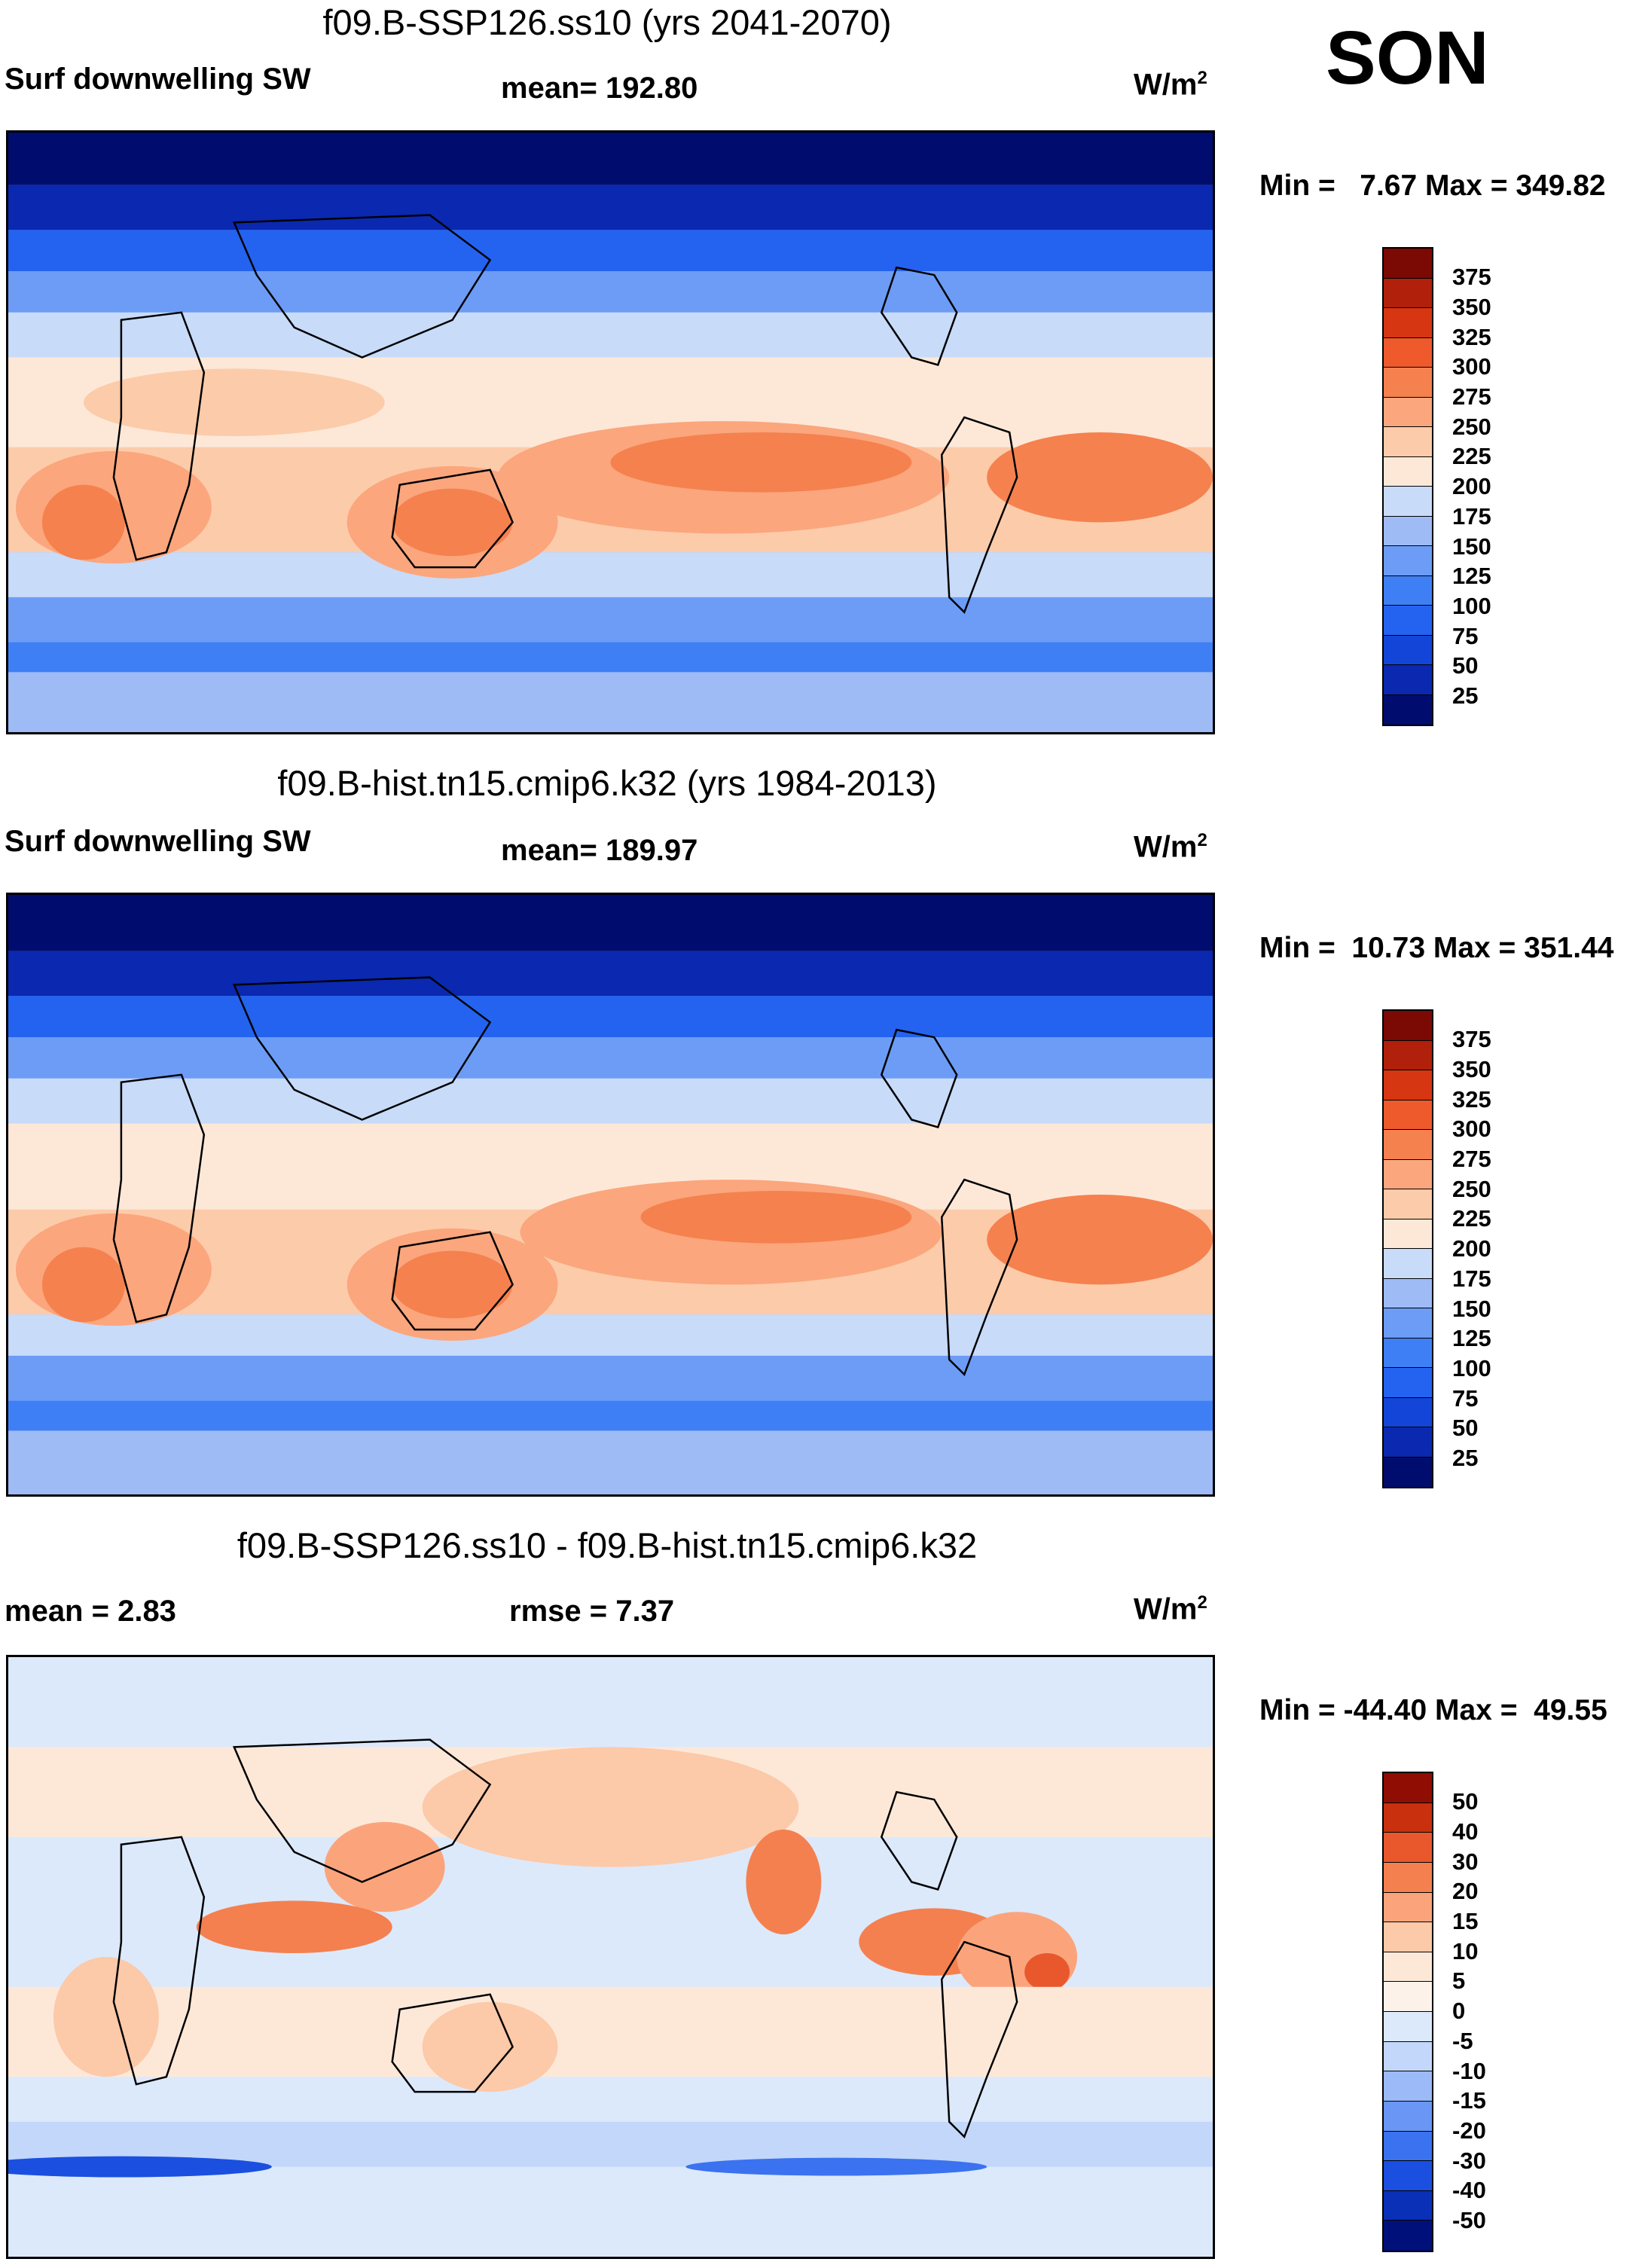 The image size is (1627, 2268). Describe the element at coordinates (1407, 58) in the screenshot. I see `season-label: SON` at that location.